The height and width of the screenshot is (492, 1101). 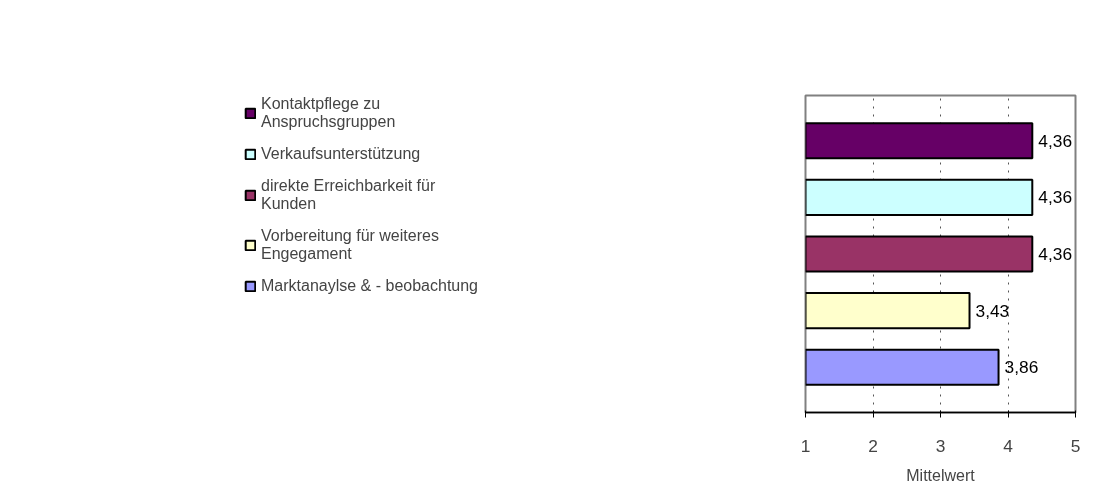 What do you see at coordinates (350, 245) in the screenshot?
I see `legend-label: Vorbereitung für weiteres Engegament` at bounding box center [350, 245].